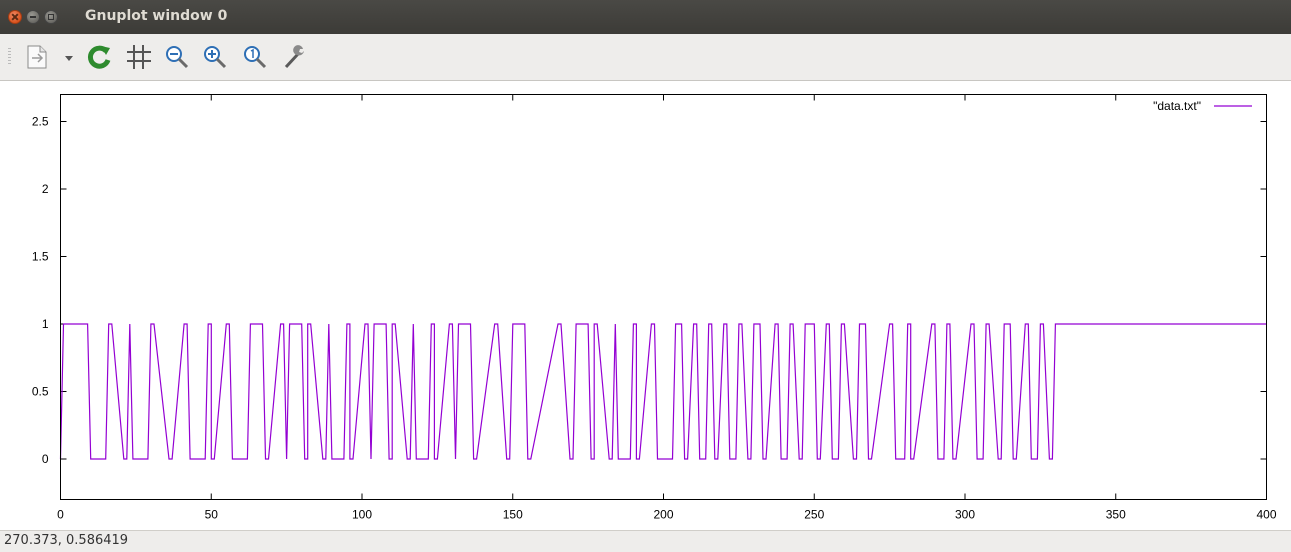 The width and height of the screenshot is (1291, 552). What do you see at coordinates (1266, 515) in the screenshot?
I see `x-tick-label: 400` at bounding box center [1266, 515].